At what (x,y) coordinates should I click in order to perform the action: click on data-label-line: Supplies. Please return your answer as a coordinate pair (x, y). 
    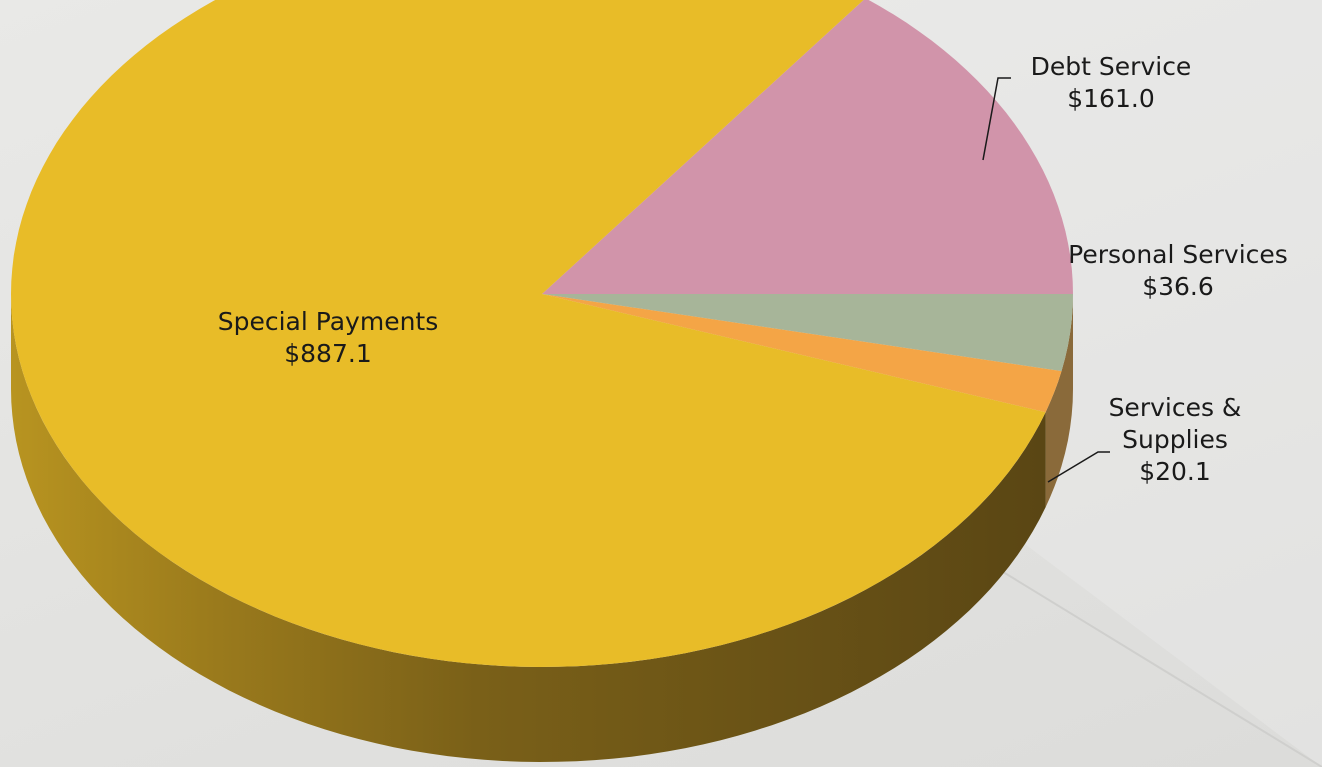
    Looking at the image, I should click on (1175, 439).